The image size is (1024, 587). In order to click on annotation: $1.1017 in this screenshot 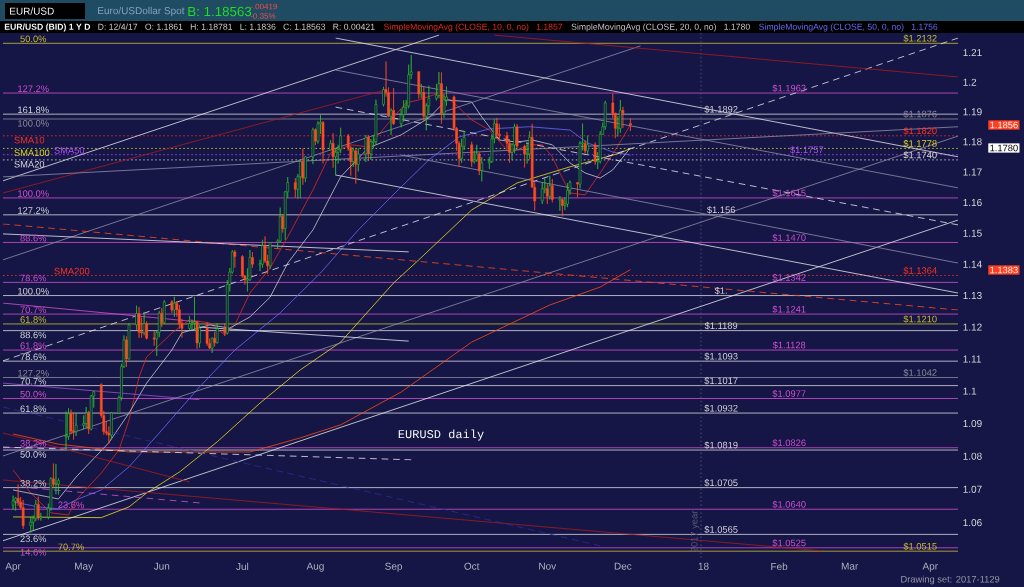, I will do `click(721, 381)`.